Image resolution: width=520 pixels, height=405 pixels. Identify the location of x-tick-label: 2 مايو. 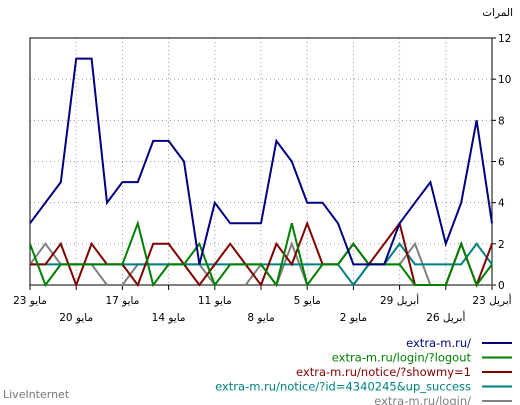
(353, 318).